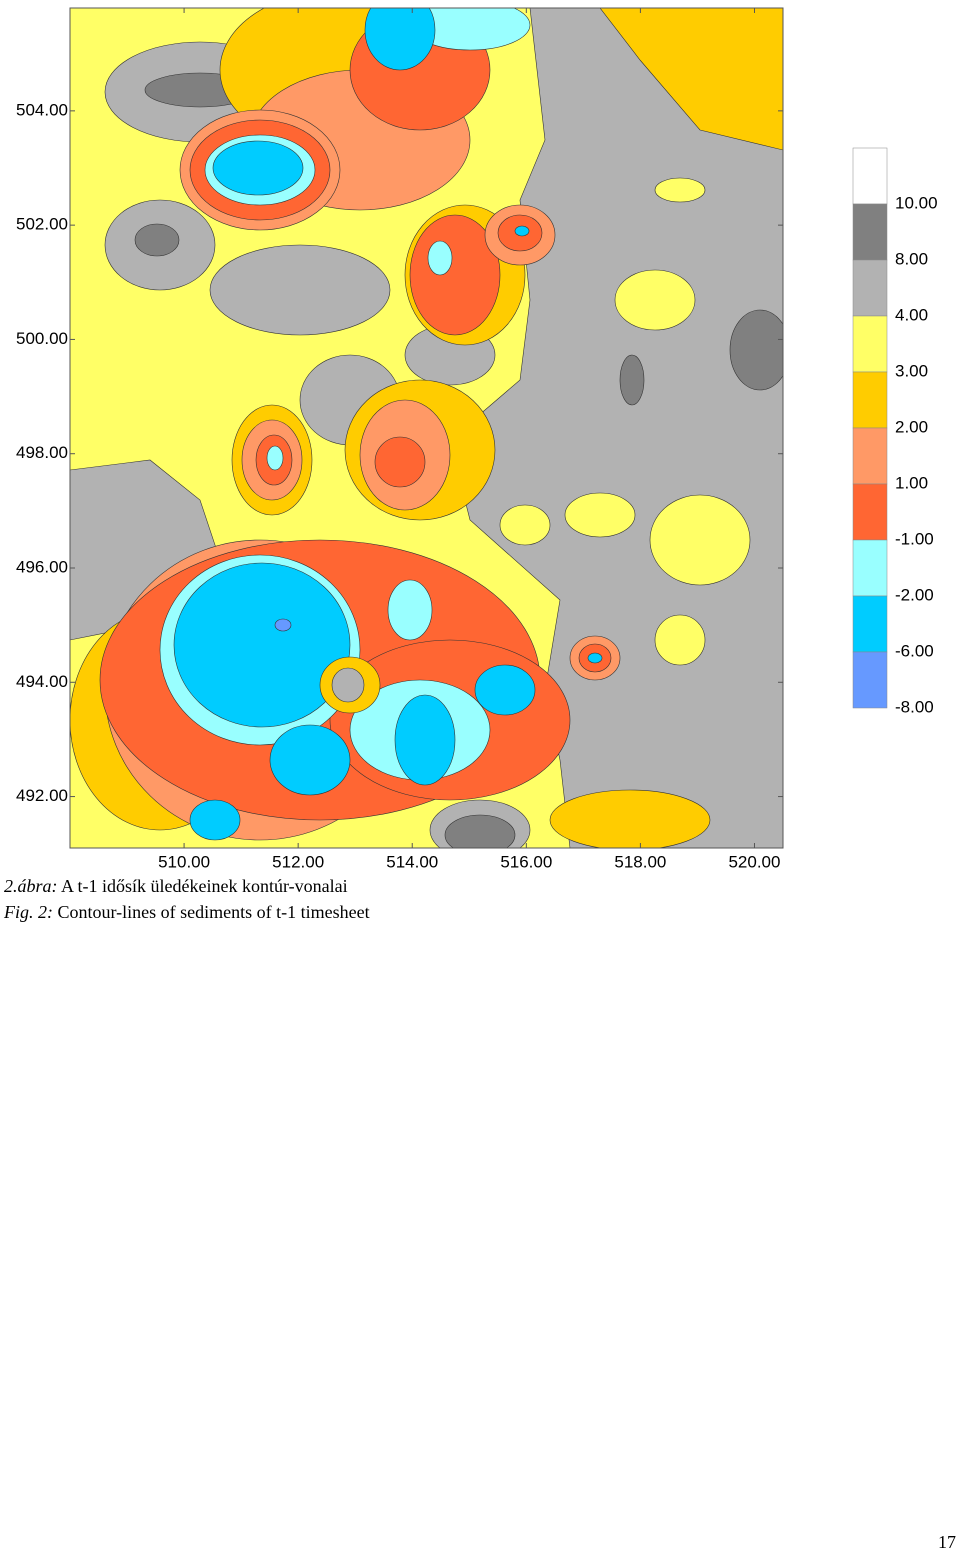 The image size is (960, 1553). Describe the element at coordinates (298, 861) in the screenshot. I see `x-tick-label: 512.00` at that location.